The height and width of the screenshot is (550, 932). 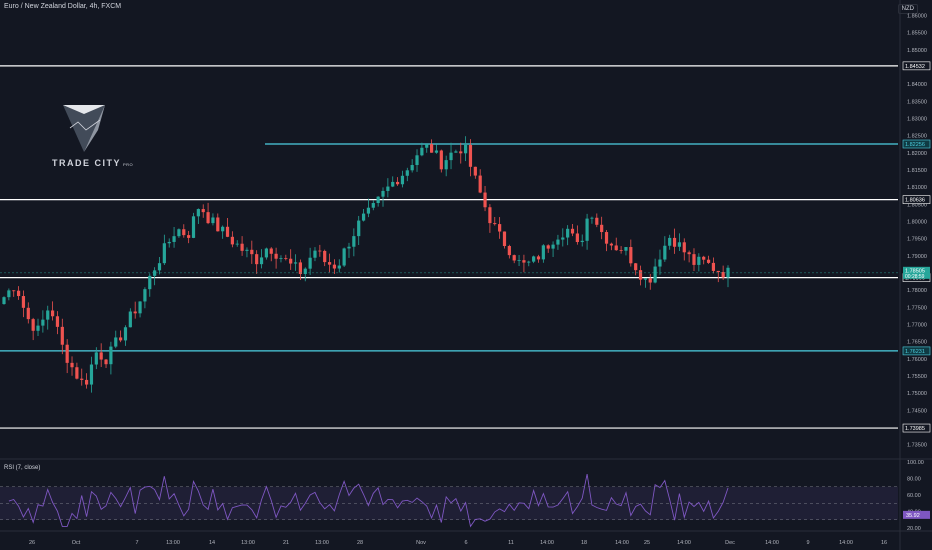 I want to click on y-tick-label: 1.80500, so click(x=917, y=205).